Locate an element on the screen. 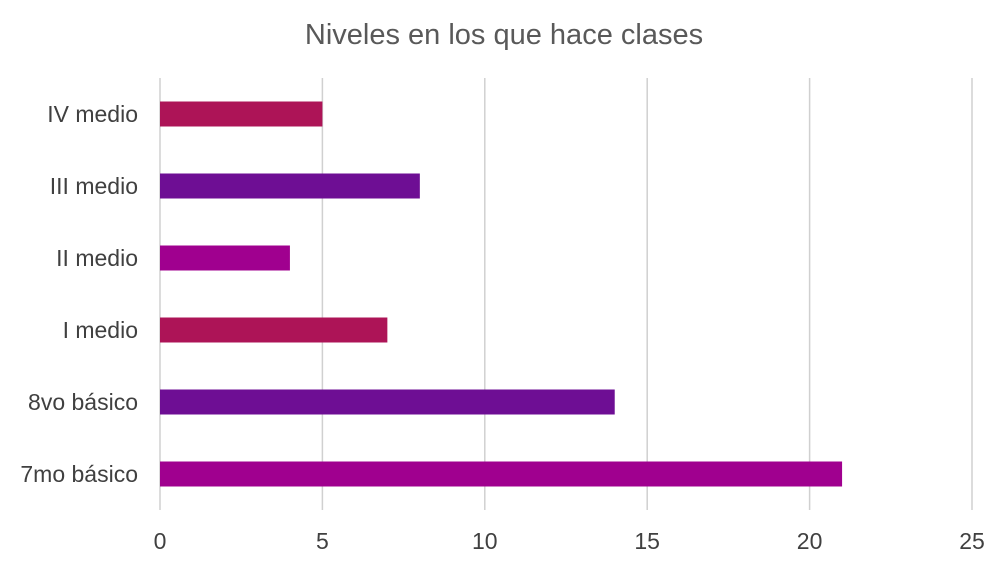  x-tick-label: 20 is located at coordinates (810, 541).